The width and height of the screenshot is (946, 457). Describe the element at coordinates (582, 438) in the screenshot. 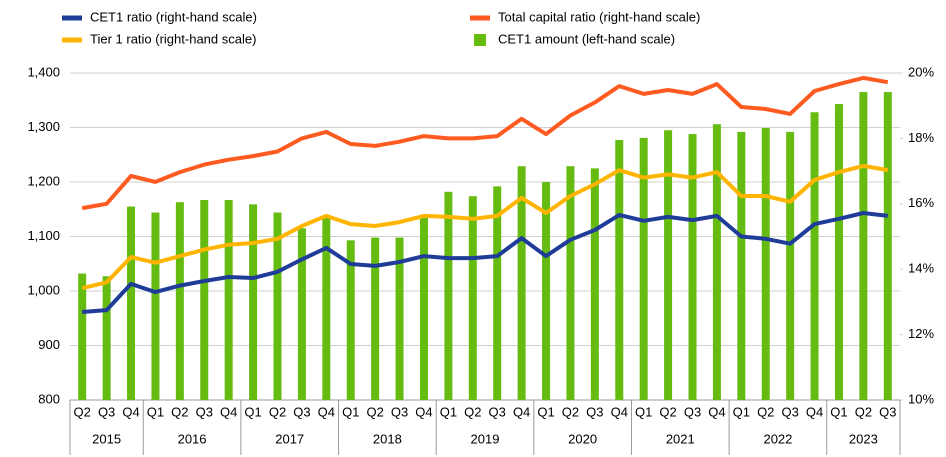

I see `year-label: 2020` at that location.